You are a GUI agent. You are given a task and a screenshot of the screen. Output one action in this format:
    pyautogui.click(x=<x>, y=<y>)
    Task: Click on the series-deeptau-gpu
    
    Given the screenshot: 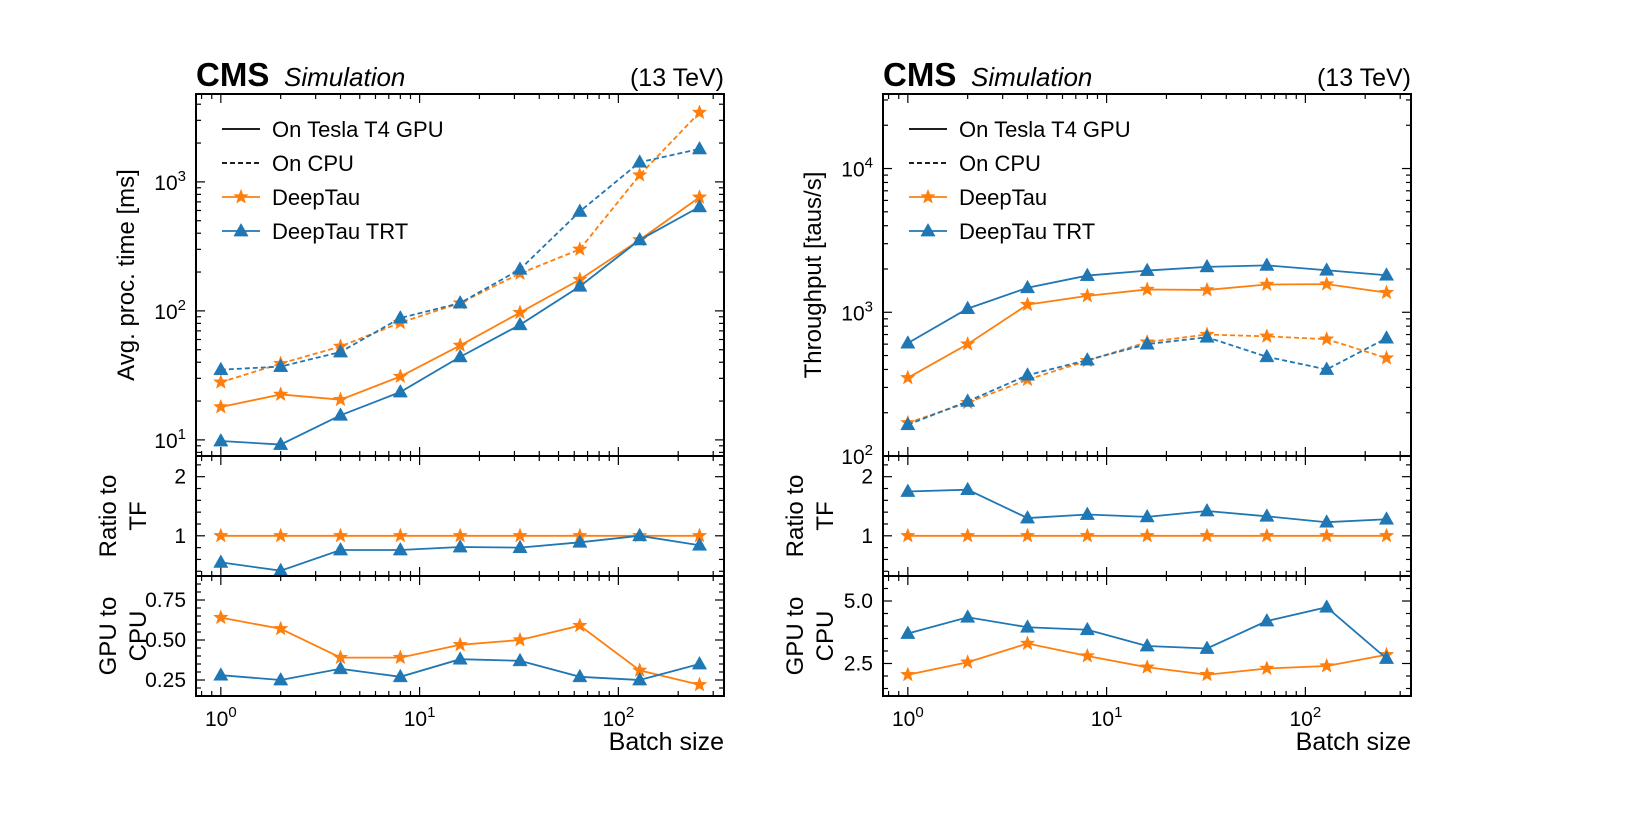 What is the action you would take?
    pyautogui.click(x=1147, y=330)
    